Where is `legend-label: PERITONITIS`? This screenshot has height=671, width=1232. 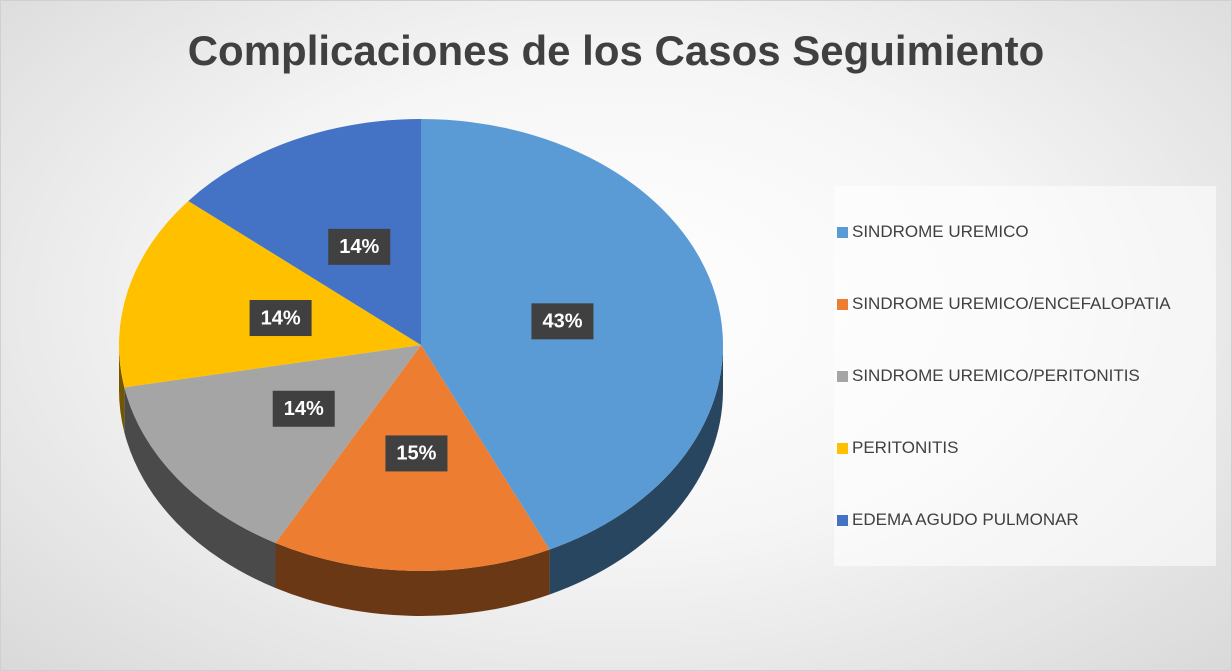
legend-label: PERITONITIS is located at coordinates (905, 447).